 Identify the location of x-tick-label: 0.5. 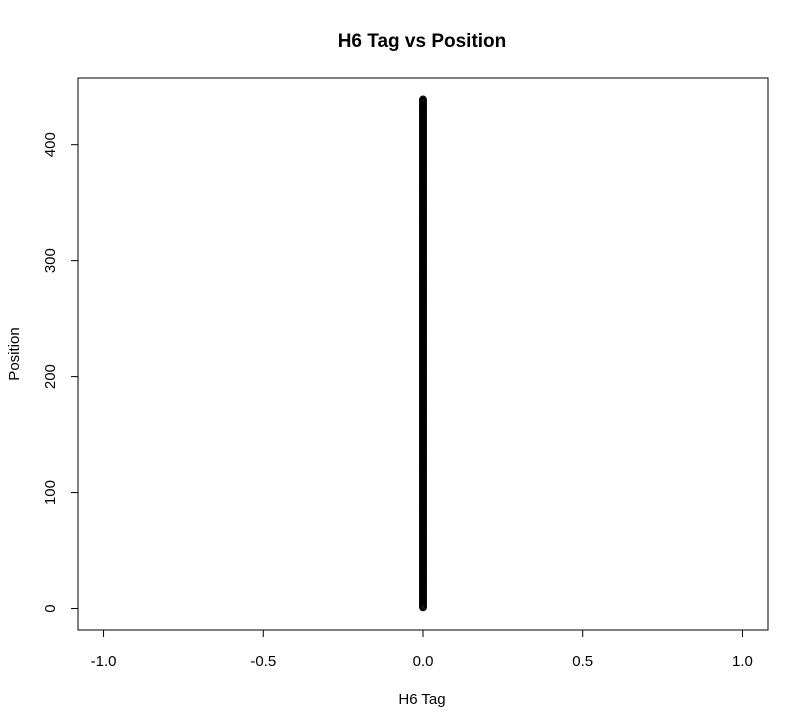
(582, 661).